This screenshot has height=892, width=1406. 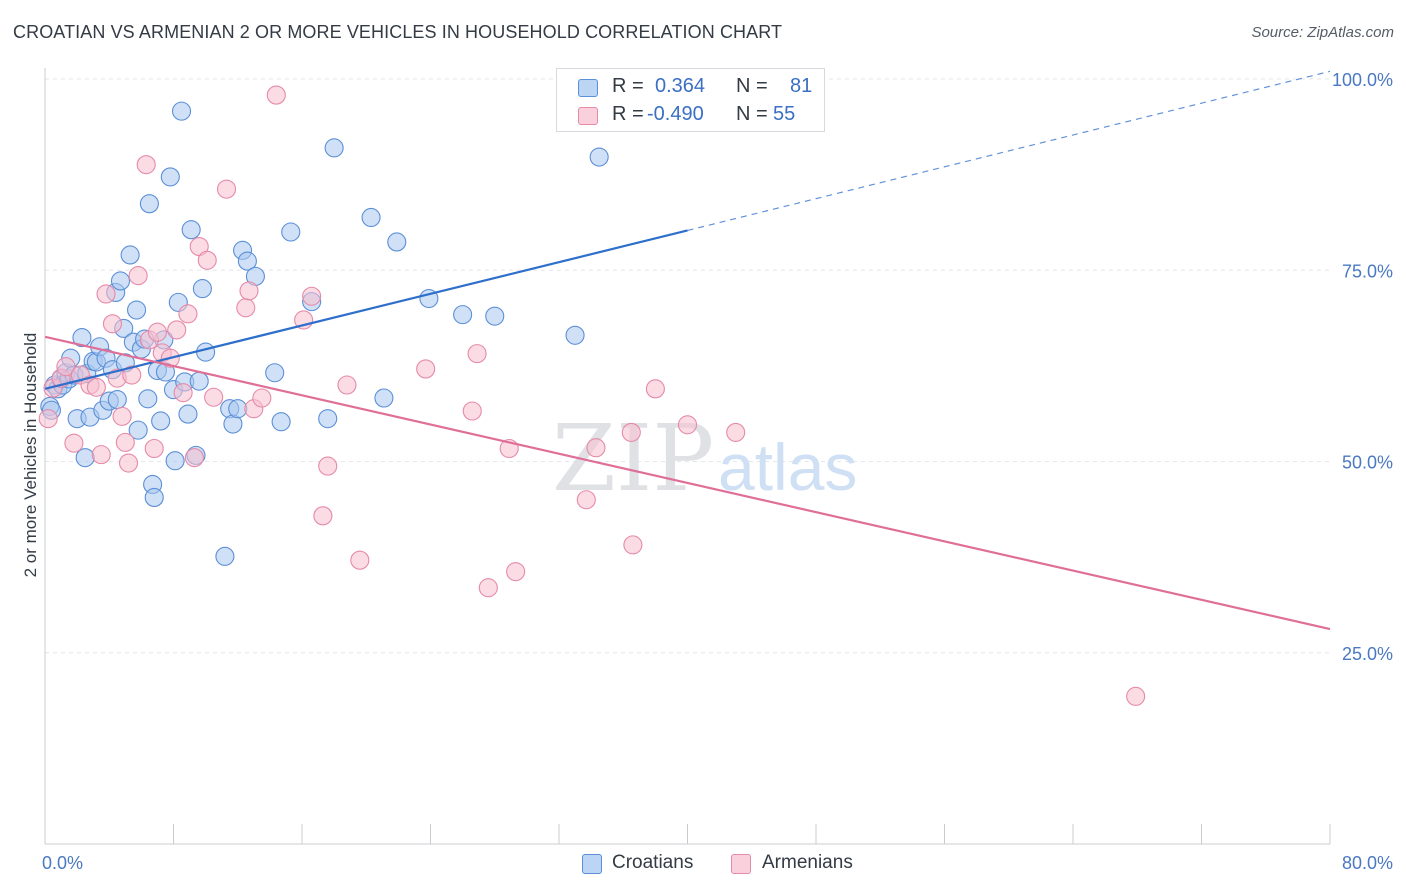 I want to click on watermark-atlas: atlas, so click(x=787, y=467).